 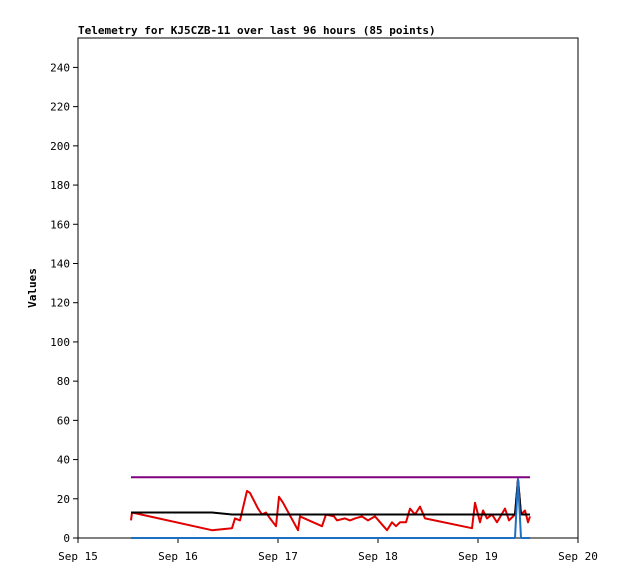 I want to click on x-tick-label: Sep 15, so click(x=78, y=556).